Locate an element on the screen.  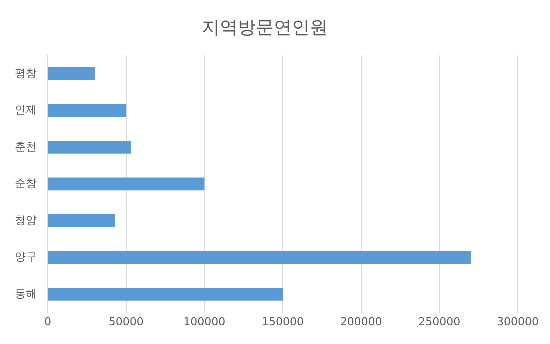
x-tick-label: 100000 is located at coordinates (205, 321).